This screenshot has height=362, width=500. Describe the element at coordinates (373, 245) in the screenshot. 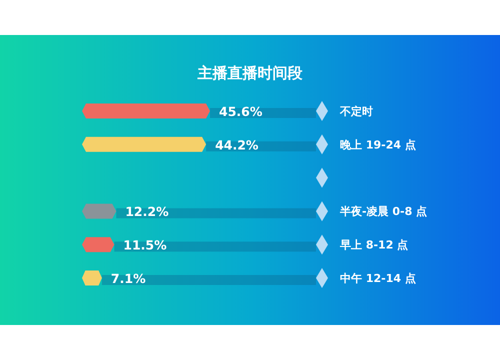

I see `y-tick-label: 早上 8-12 点` at that location.